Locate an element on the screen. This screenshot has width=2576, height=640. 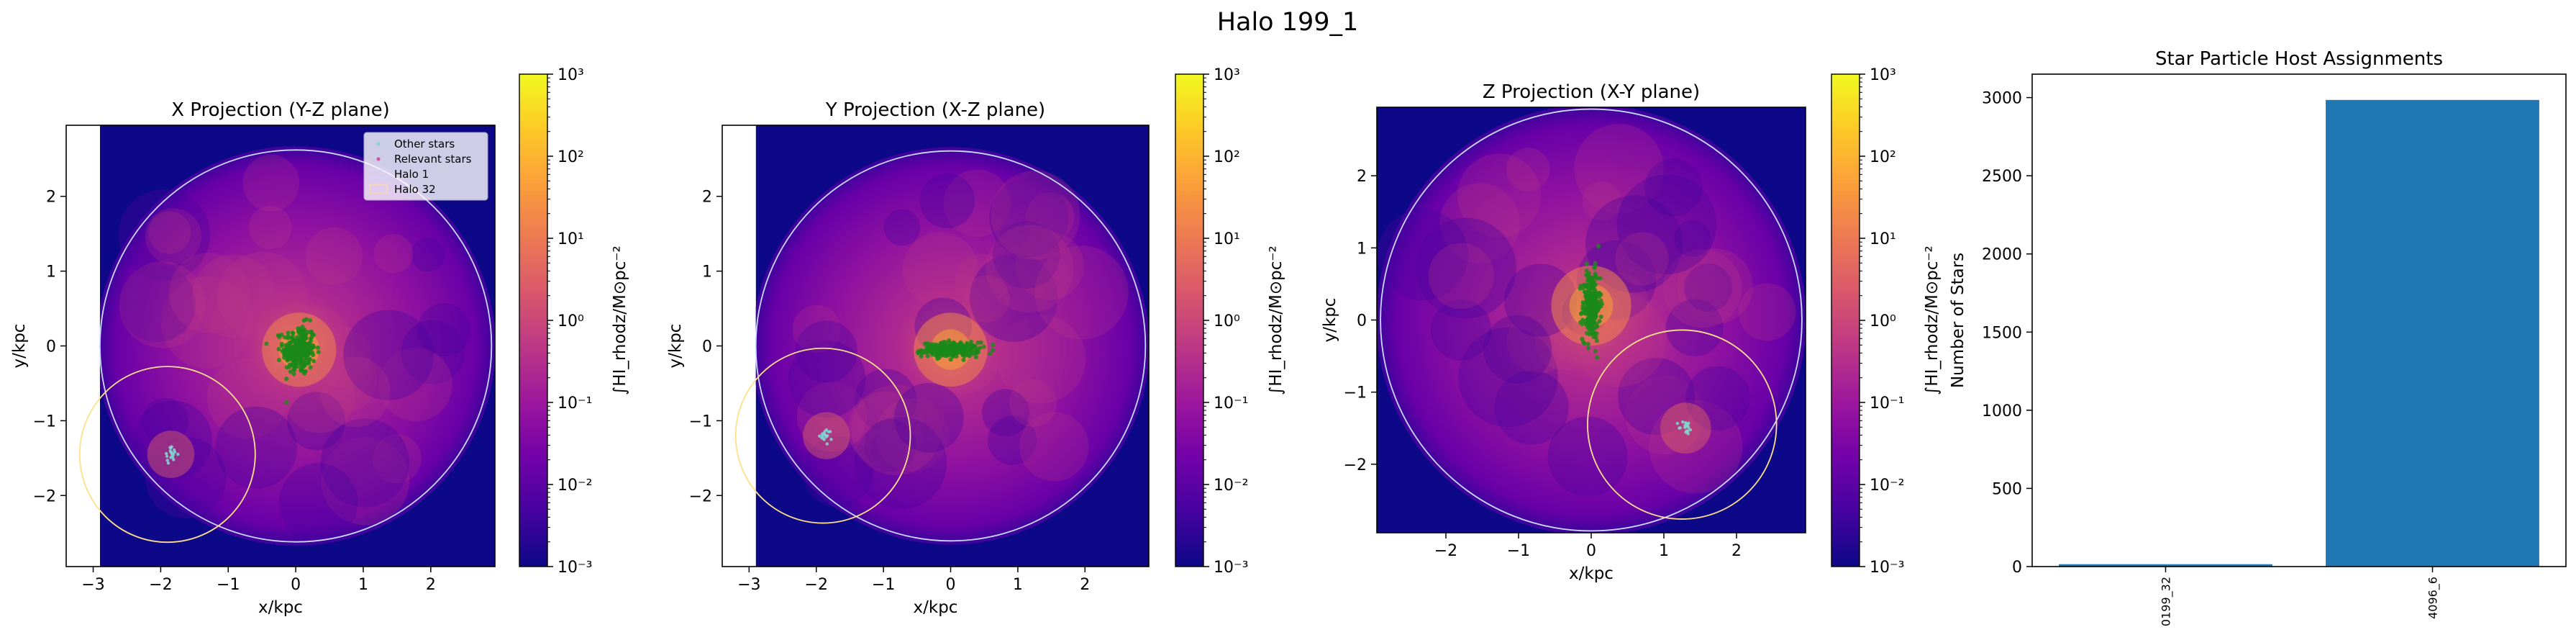
y-tick-label: −2 is located at coordinates (1355, 465).